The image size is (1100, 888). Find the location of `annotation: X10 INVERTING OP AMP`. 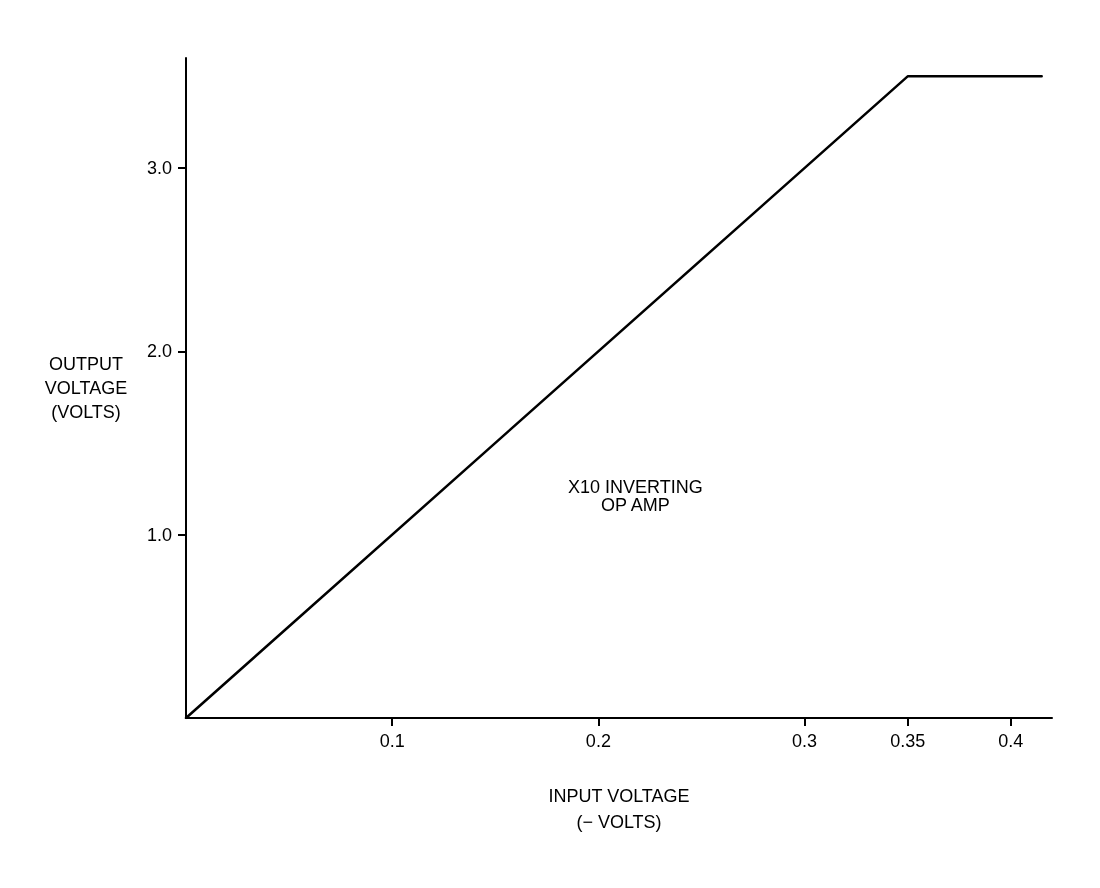

annotation: X10 INVERTING OP AMP is located at coordinates (635, 496).